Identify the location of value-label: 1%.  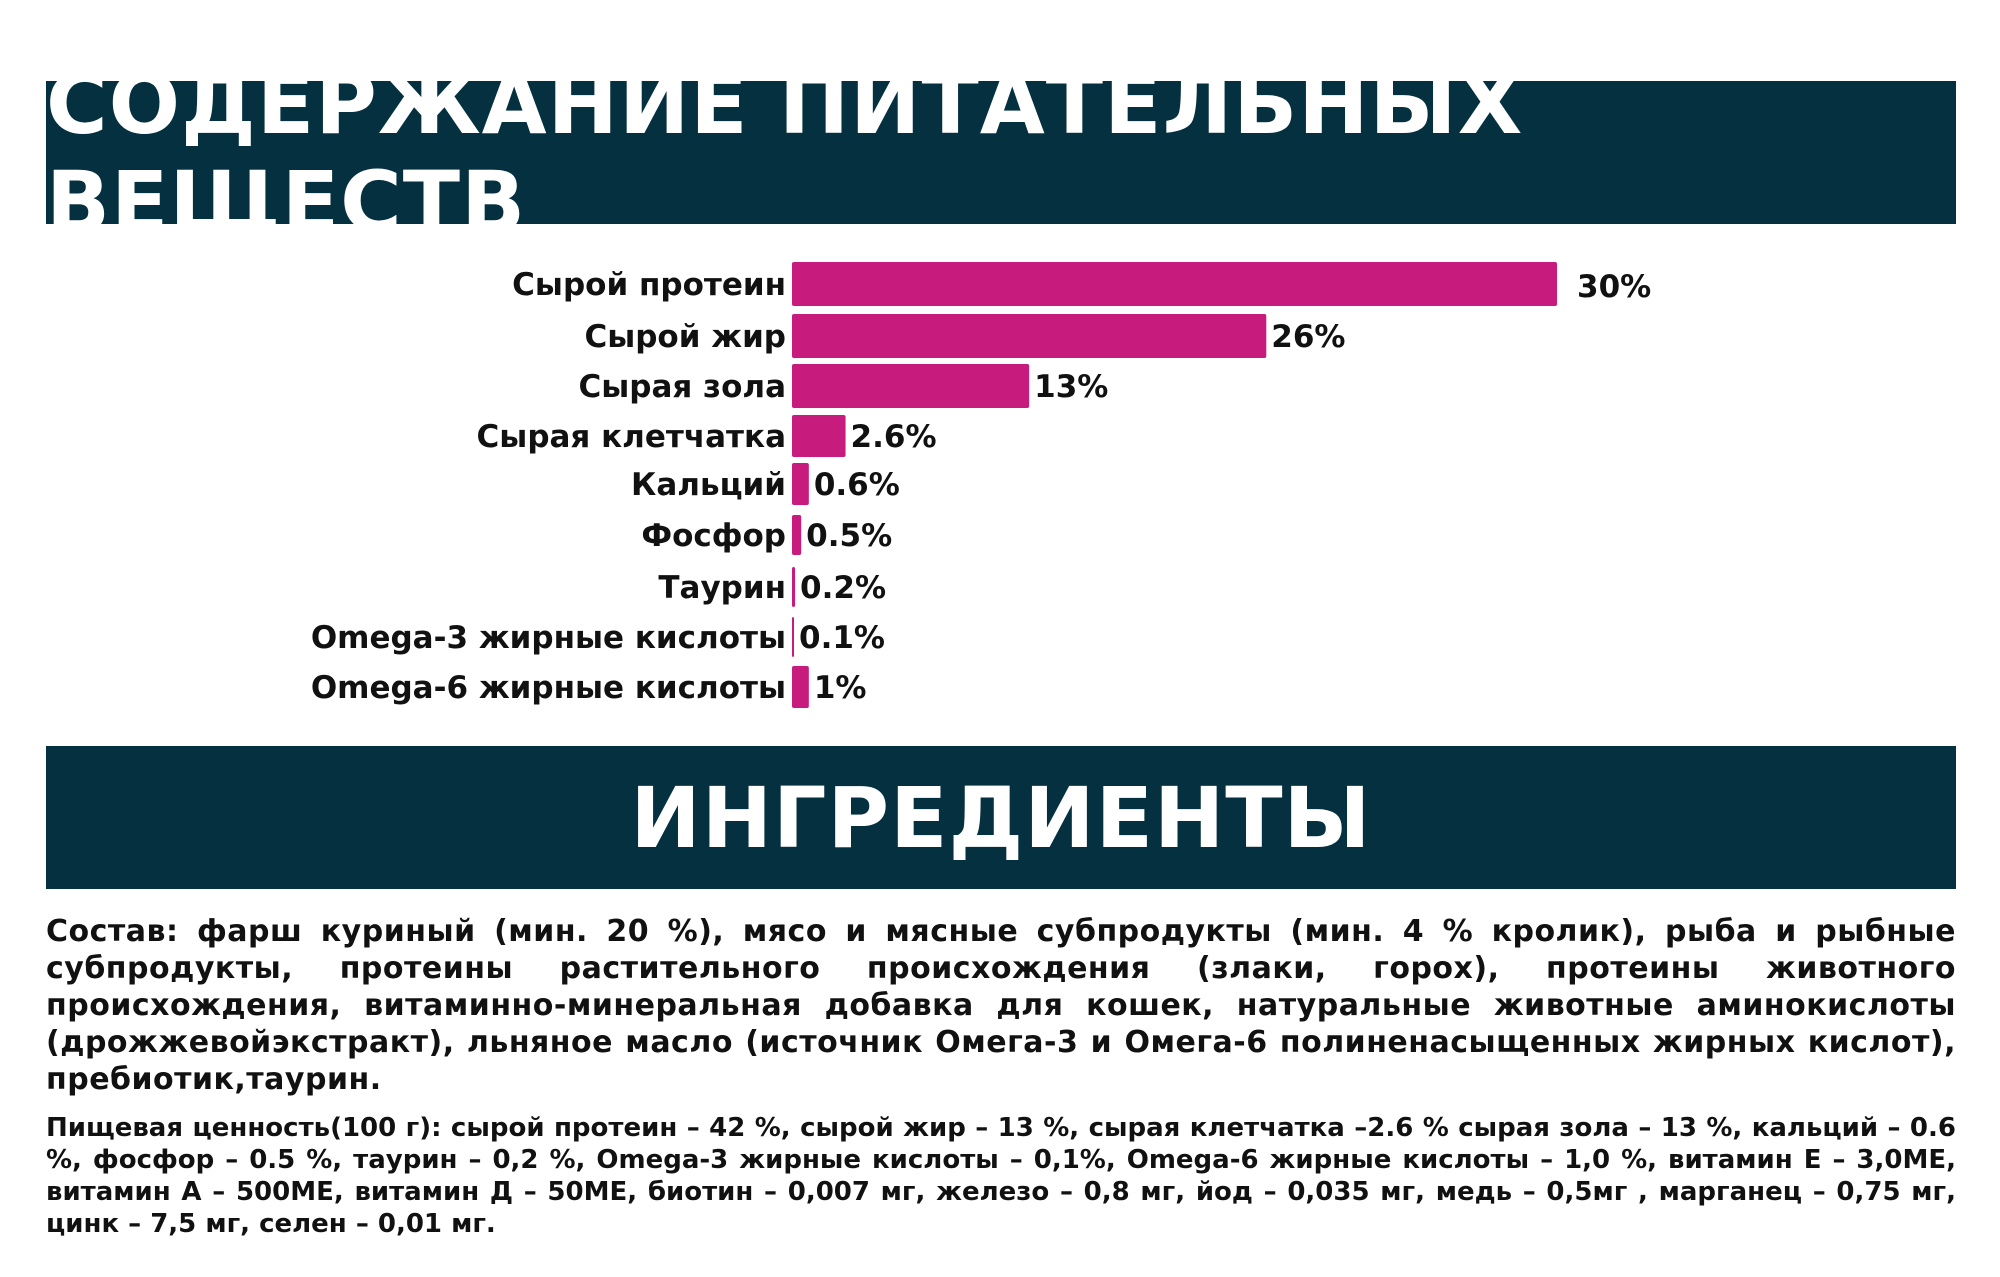
(840, 688).